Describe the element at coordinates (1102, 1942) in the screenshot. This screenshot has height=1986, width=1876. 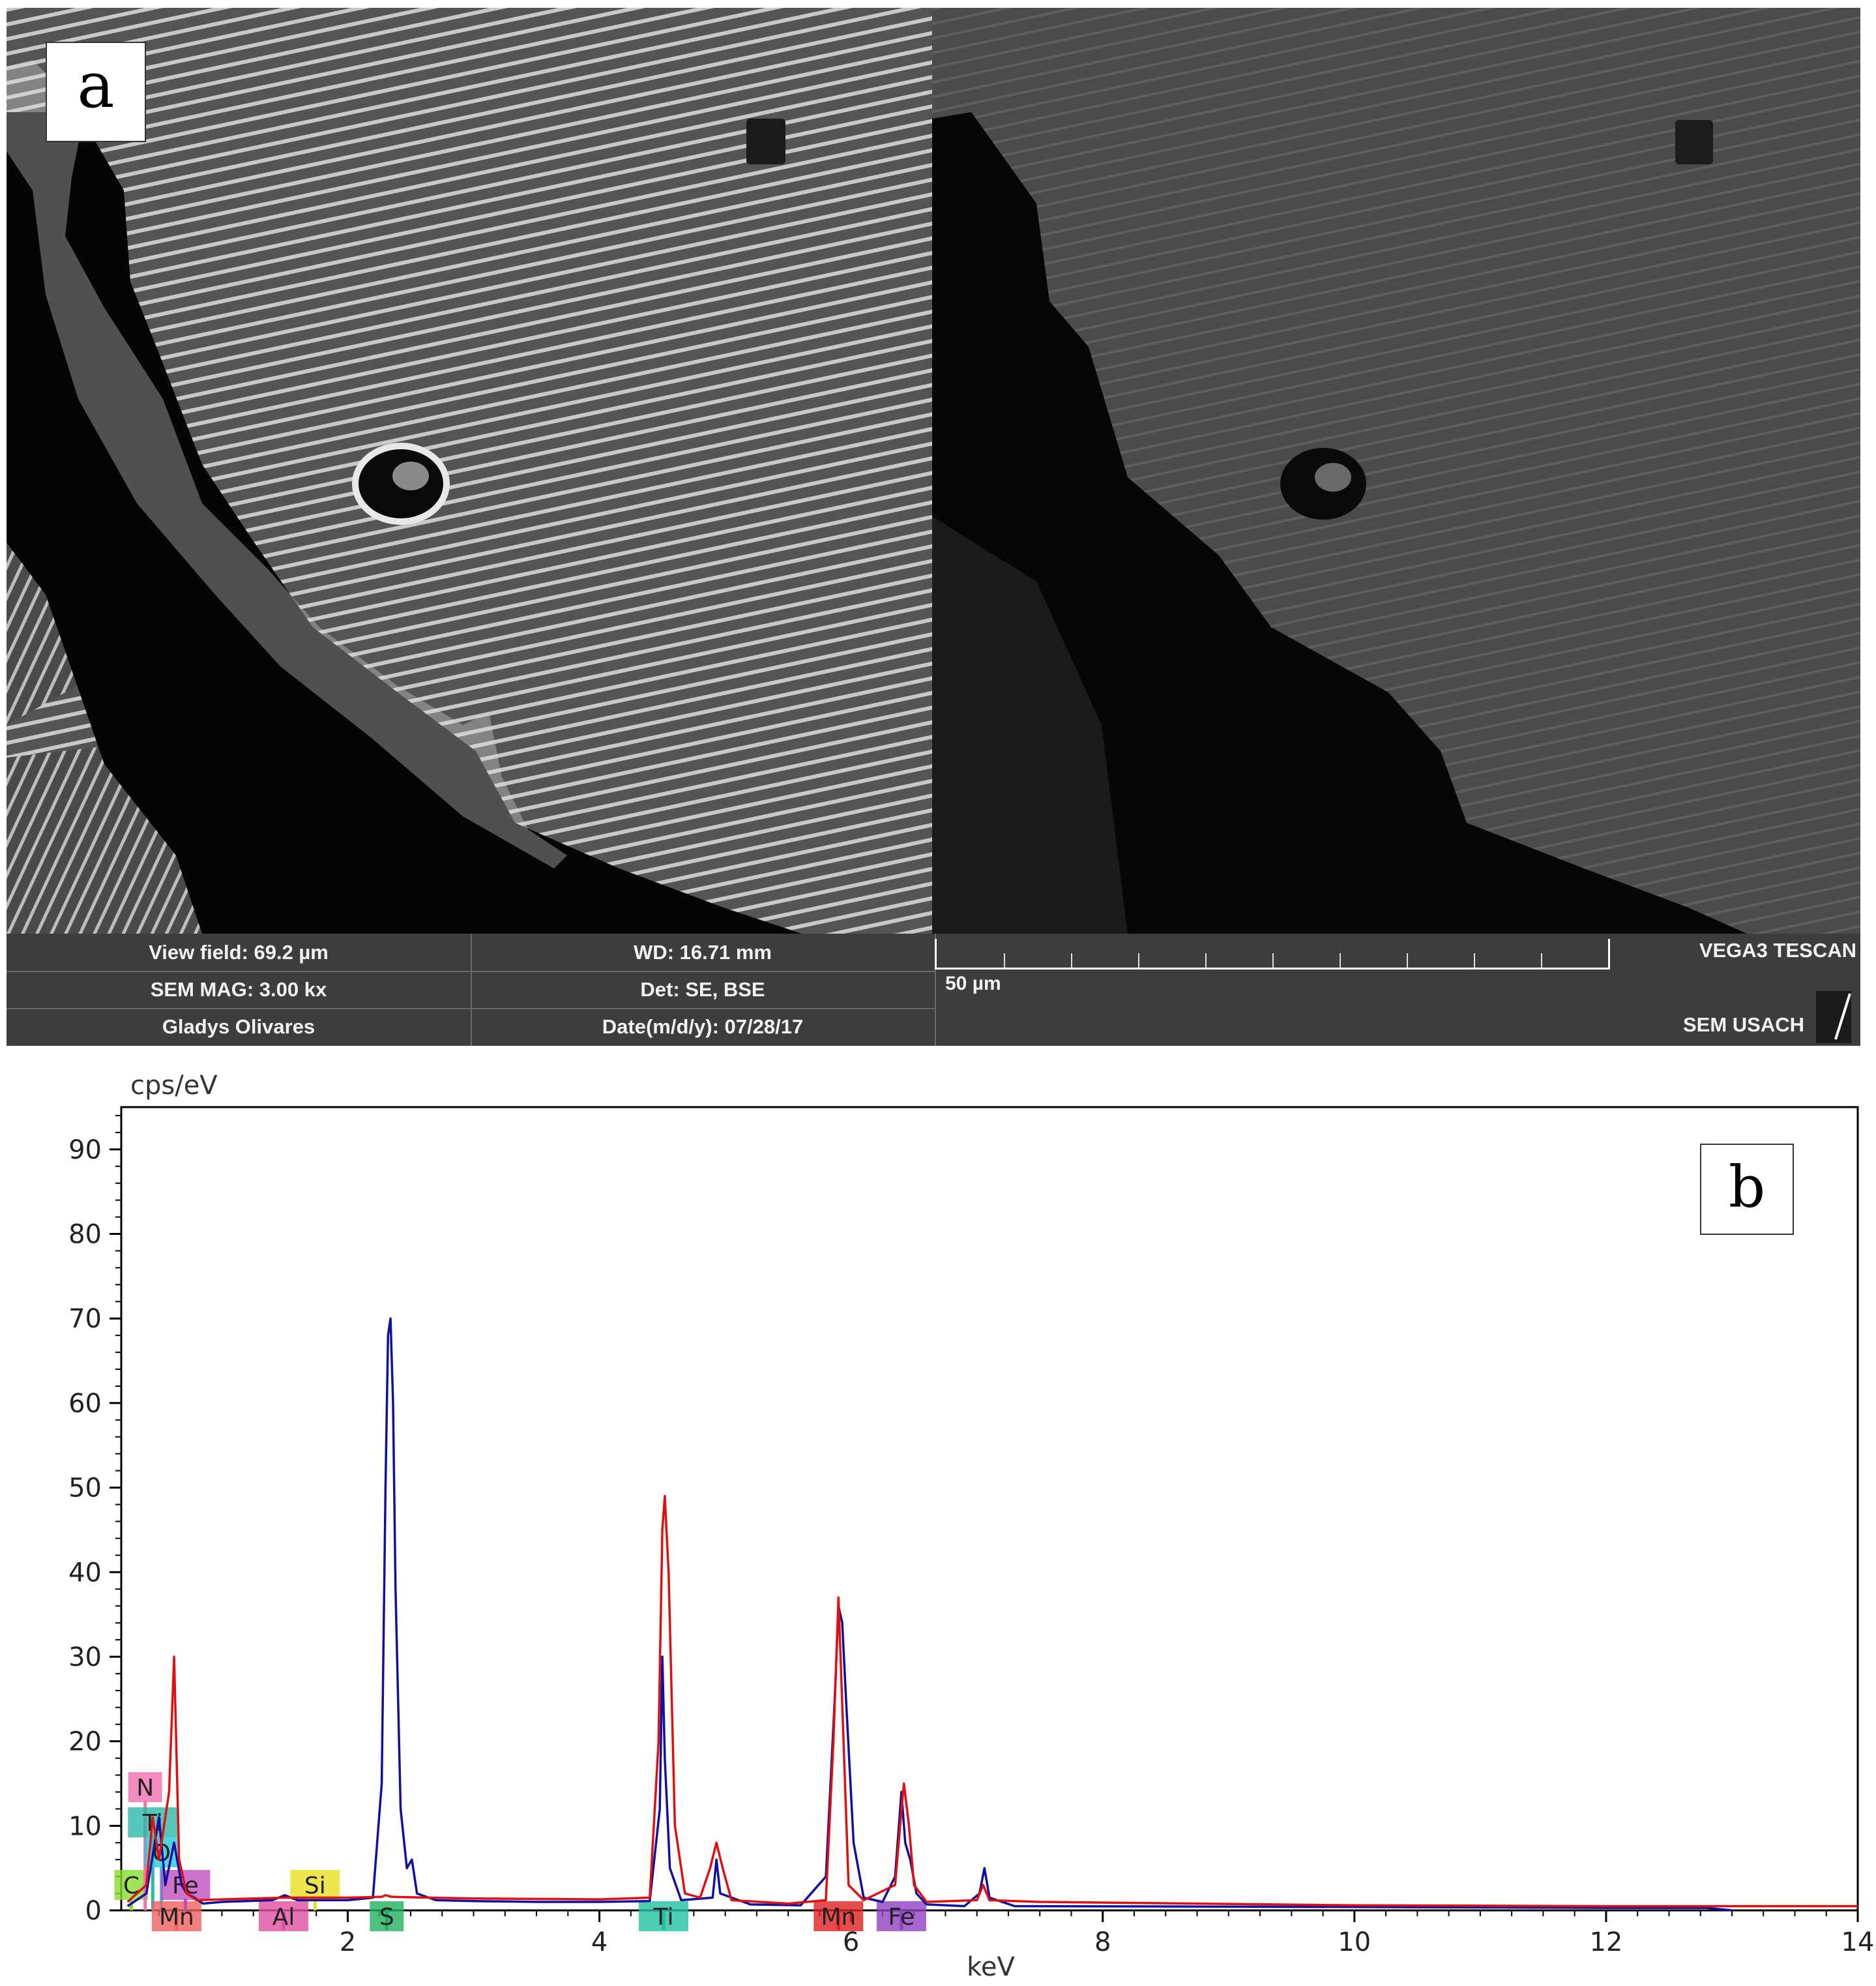
I see `x-tick-label: 8` at that location.